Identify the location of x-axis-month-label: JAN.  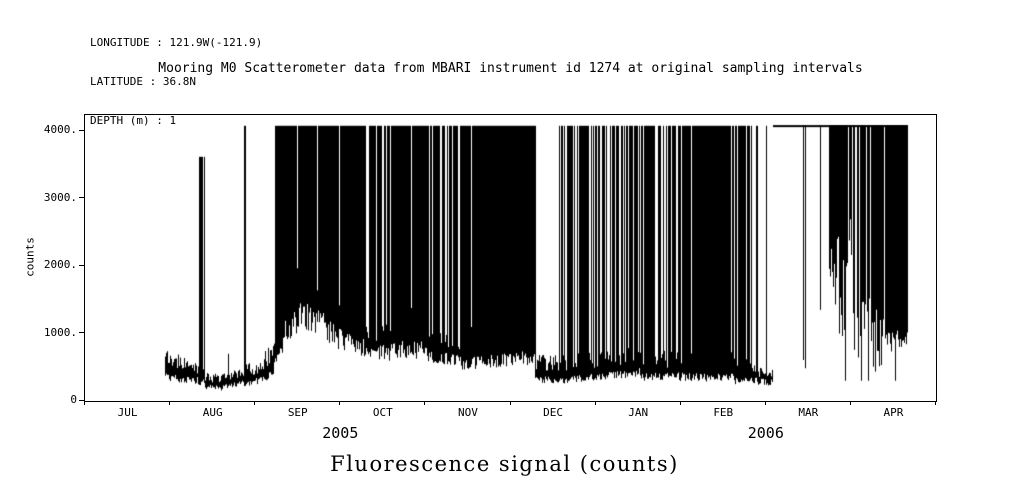
(638, 412).